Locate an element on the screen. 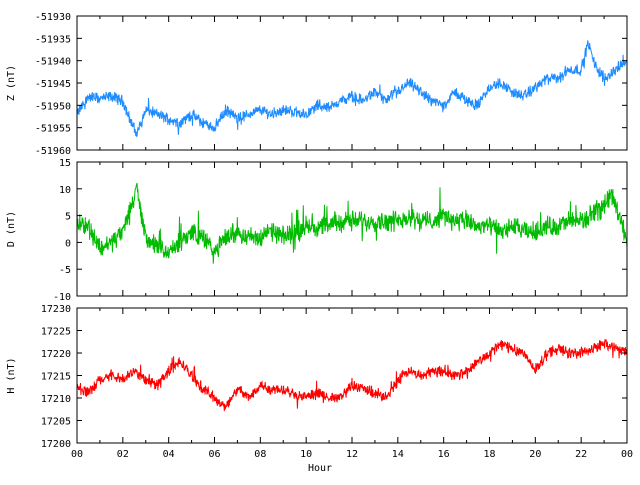 The width and height of the screenshot is (640, 485). x-tick-label: 10 is located at coordinates (306, 454).